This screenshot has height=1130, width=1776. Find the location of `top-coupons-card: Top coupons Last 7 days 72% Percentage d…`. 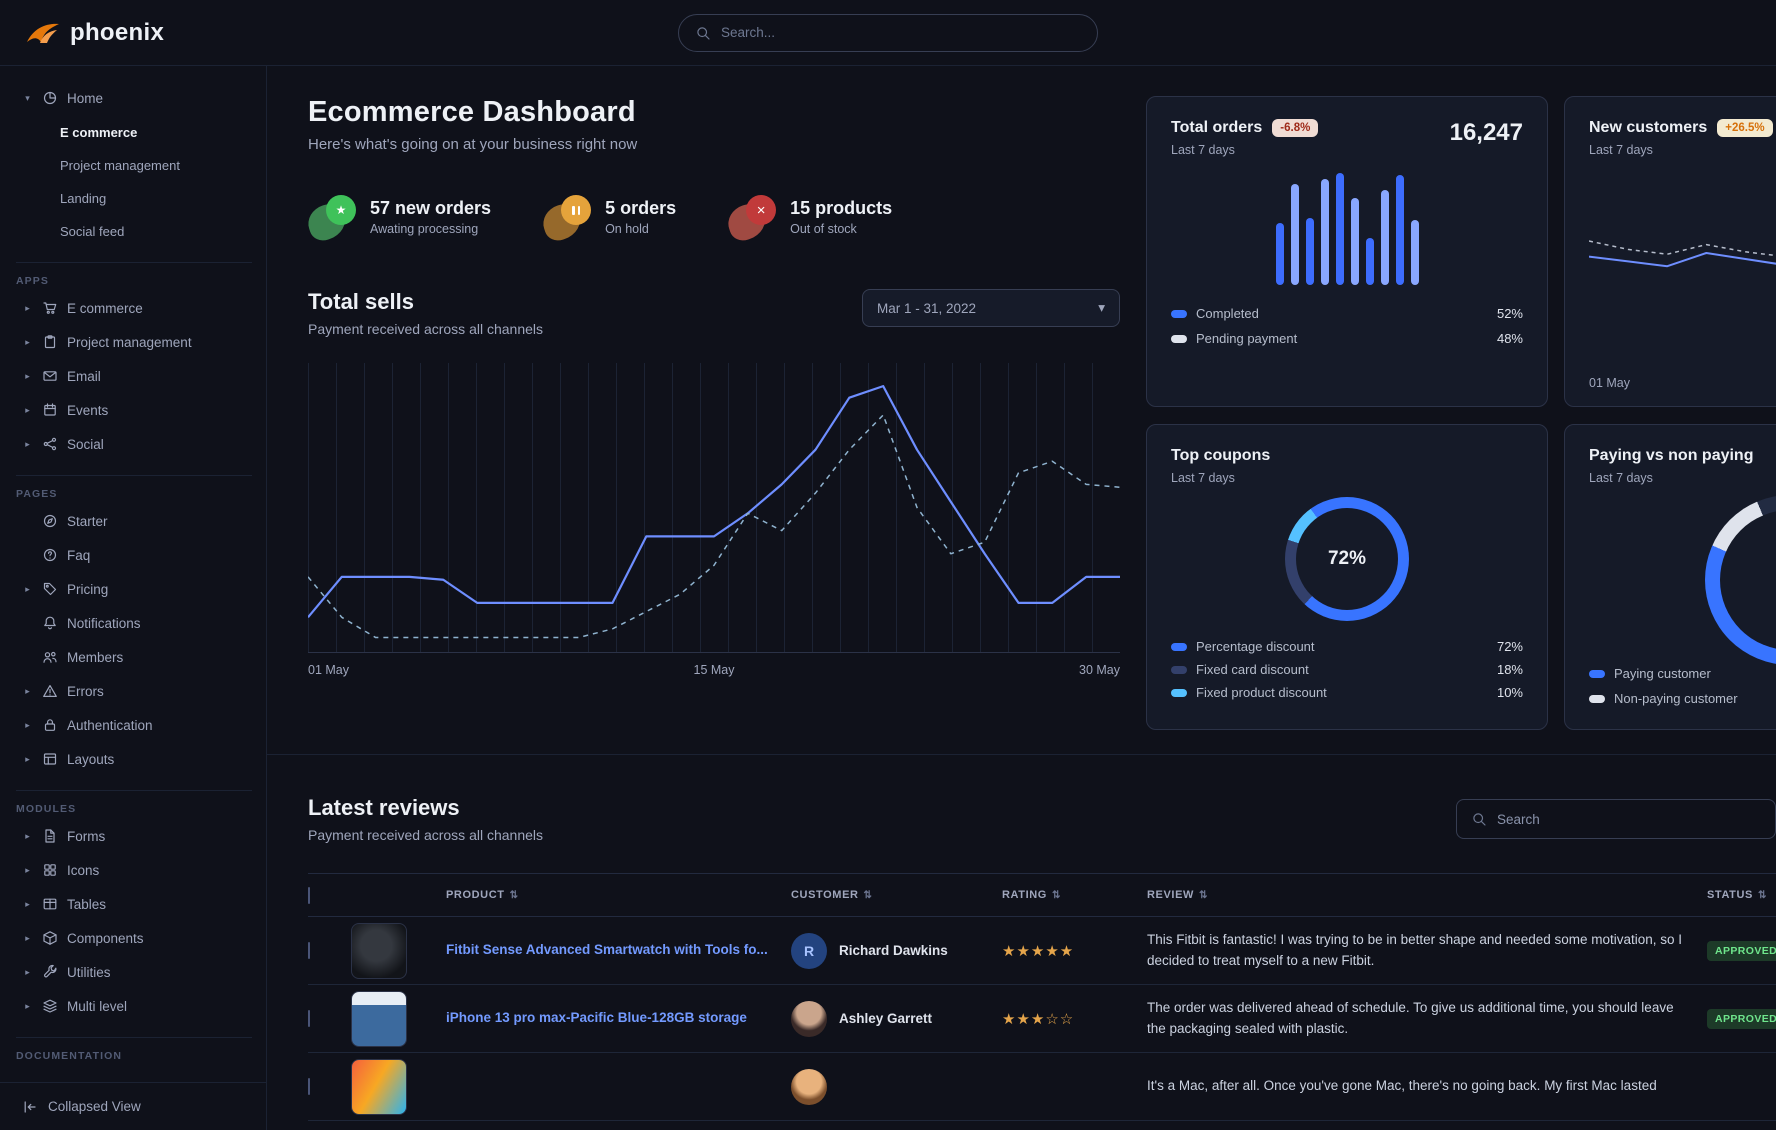

top-coupons-card: Top coupons Last 7 days 72% Percentage d… is located at coordinates (1347, 577).